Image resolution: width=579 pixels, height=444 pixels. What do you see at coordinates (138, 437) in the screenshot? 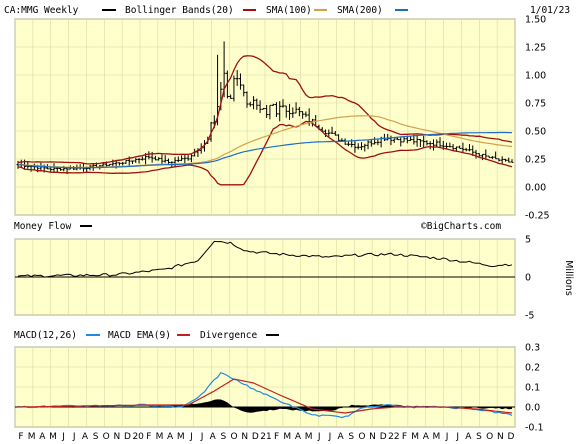
I see `x-tick-label: 20` at bounding box center [138, 437].